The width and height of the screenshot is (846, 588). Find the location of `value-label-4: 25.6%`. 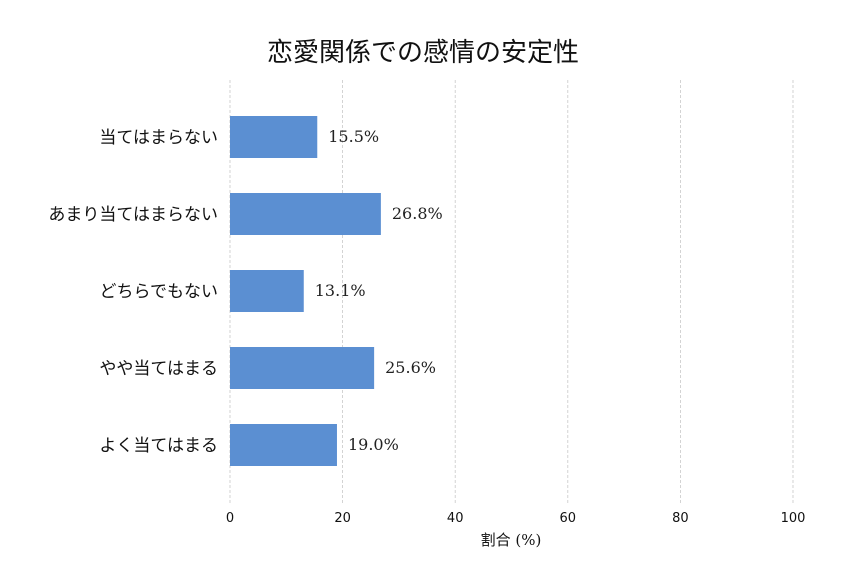

value-label-4: 25.6% is located at coordinates (410, 367).